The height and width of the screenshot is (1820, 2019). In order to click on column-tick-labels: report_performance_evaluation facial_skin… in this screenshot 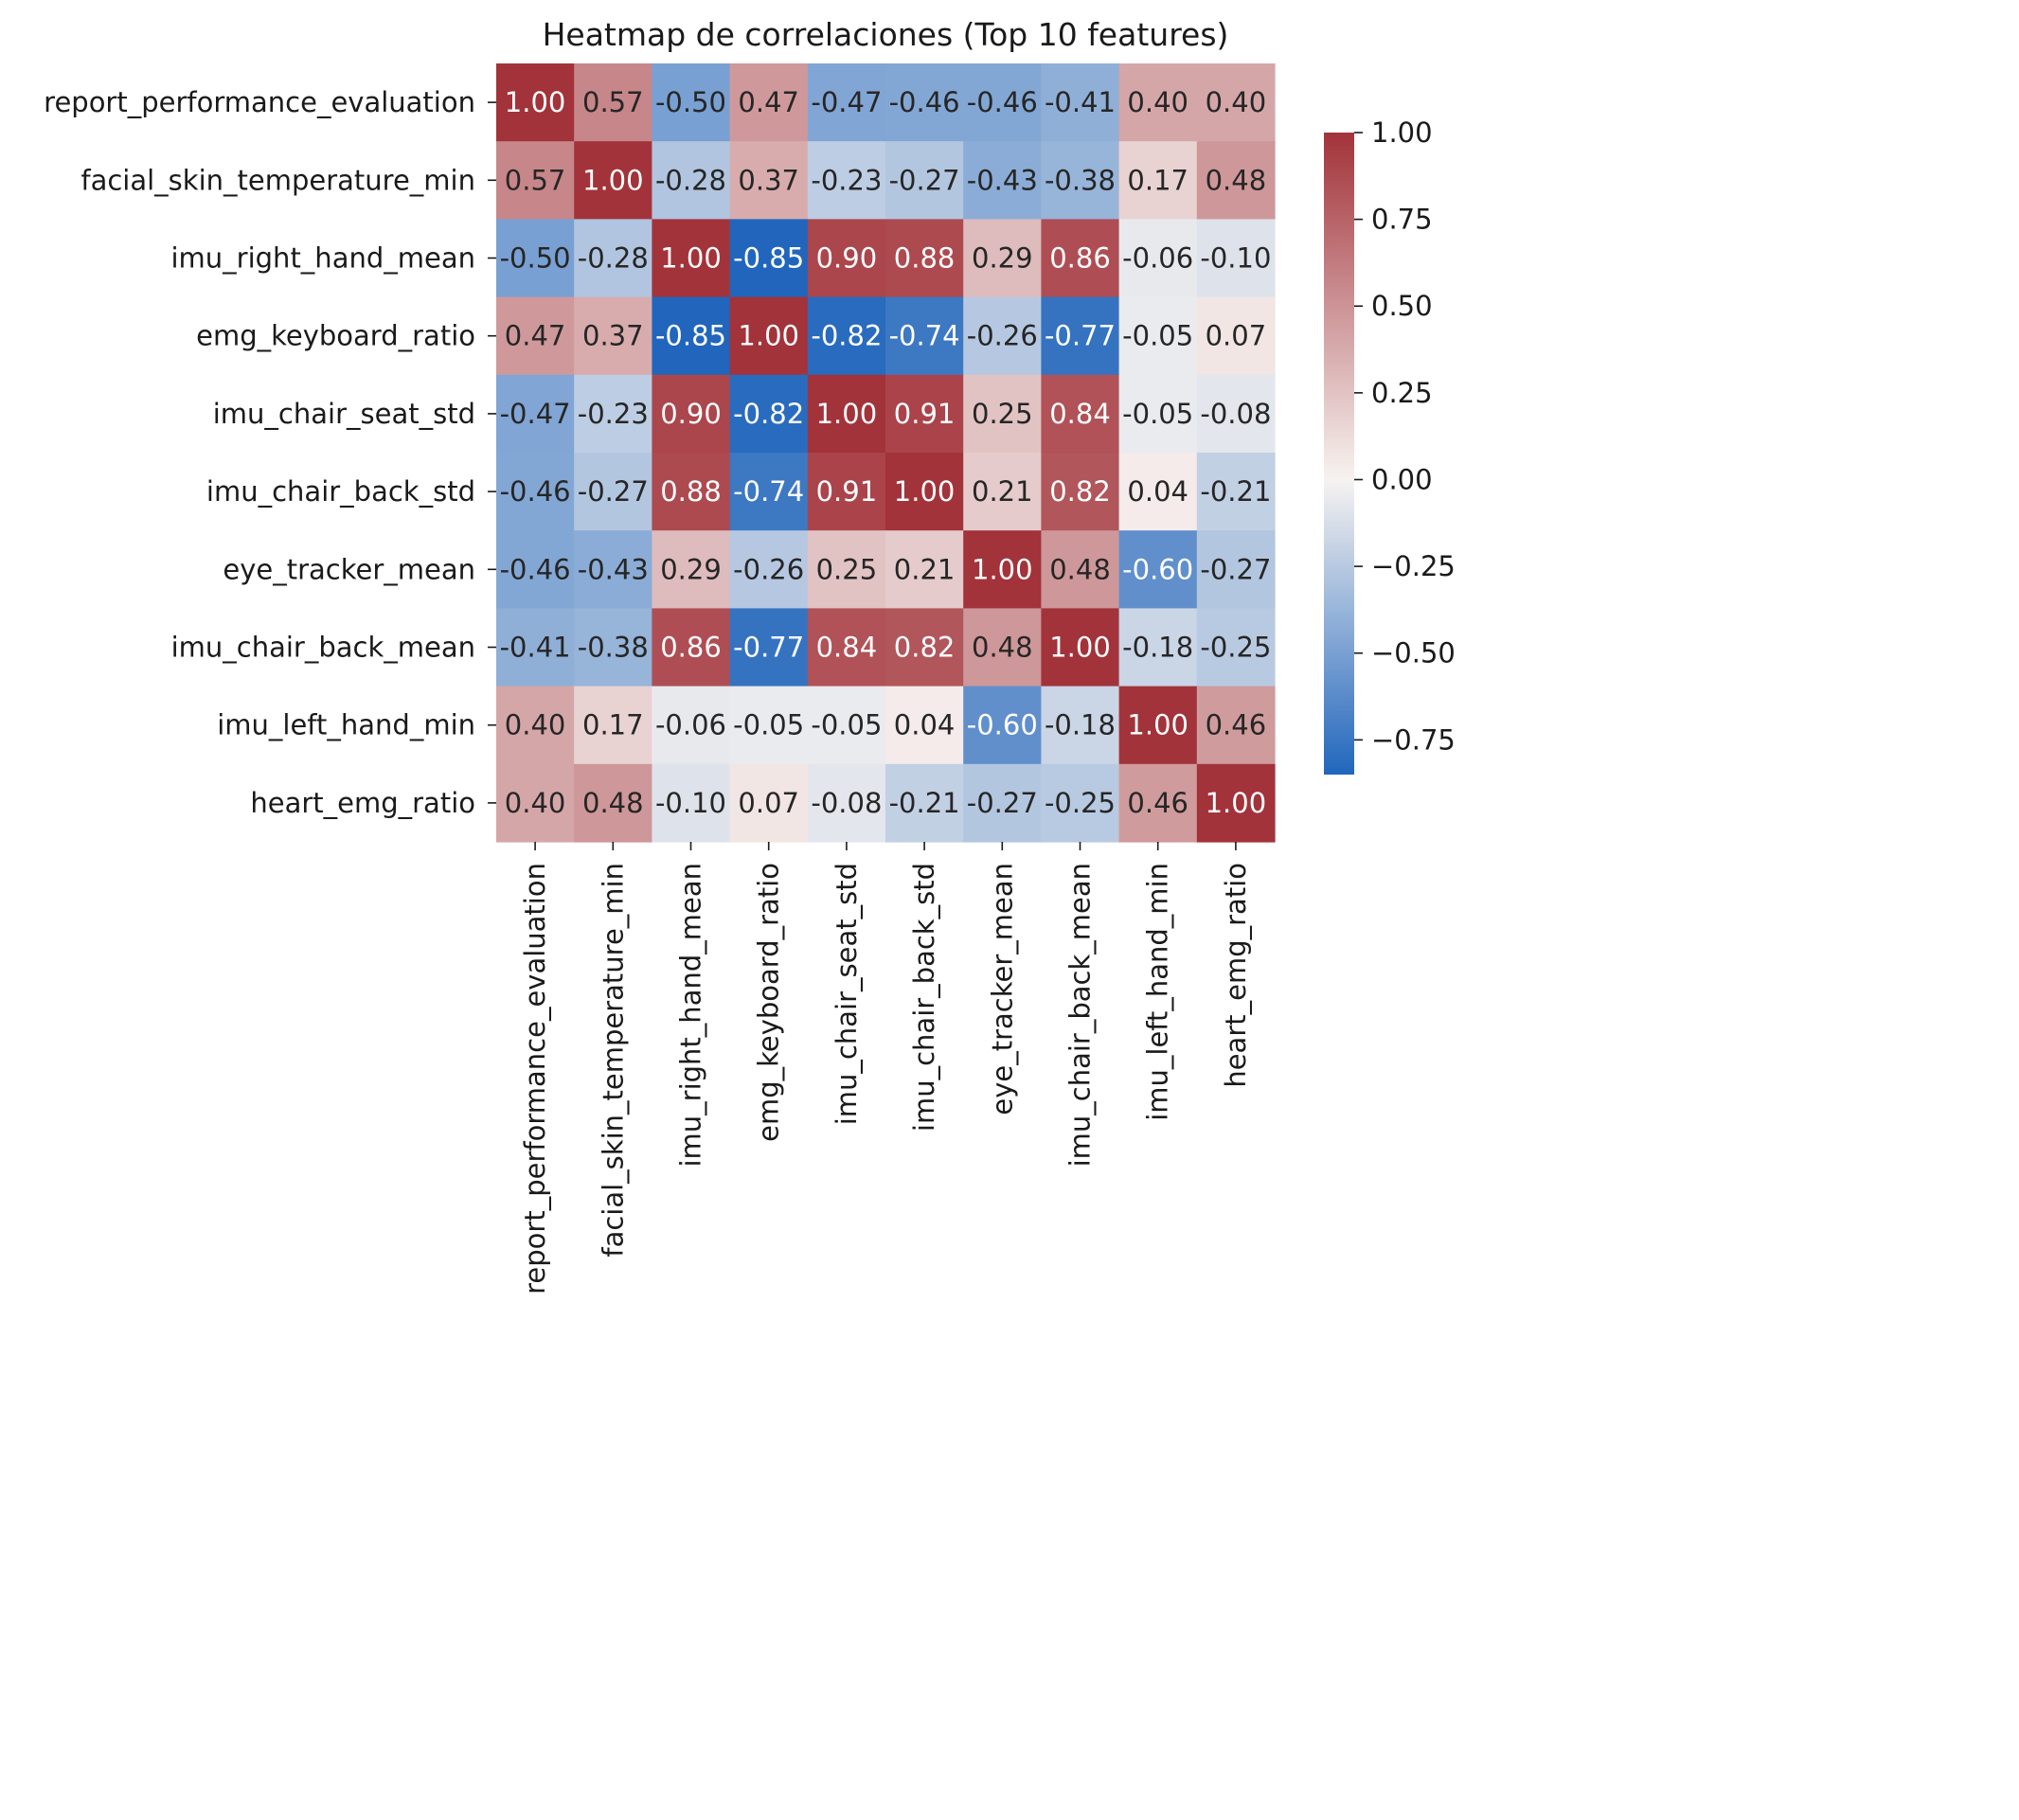, I will do `click(886, 1068)`.